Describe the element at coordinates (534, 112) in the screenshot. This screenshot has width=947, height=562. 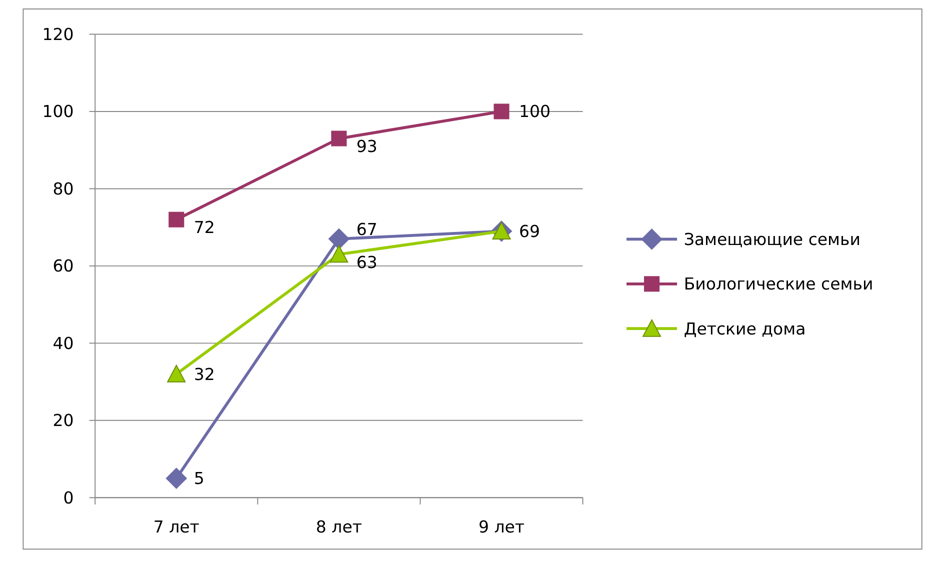
I see `data-label: 100` at that location.